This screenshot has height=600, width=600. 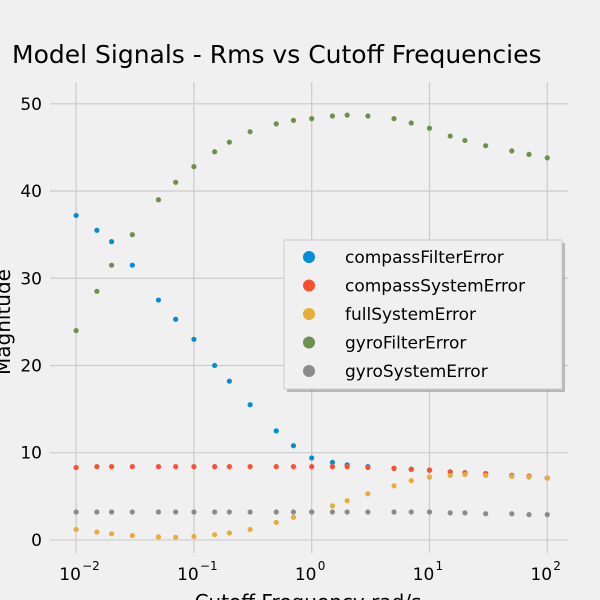 I want to click on legend-label: gyroSystemError, so click(x=416, y=372).